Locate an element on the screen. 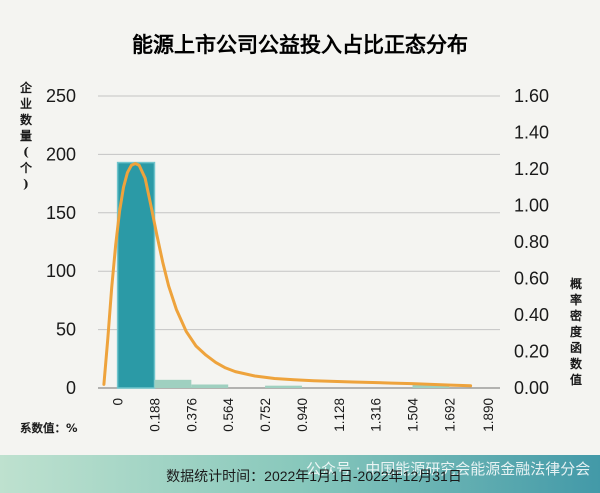  right-tick-label: 0.60 is located at coordinates (531, 279).